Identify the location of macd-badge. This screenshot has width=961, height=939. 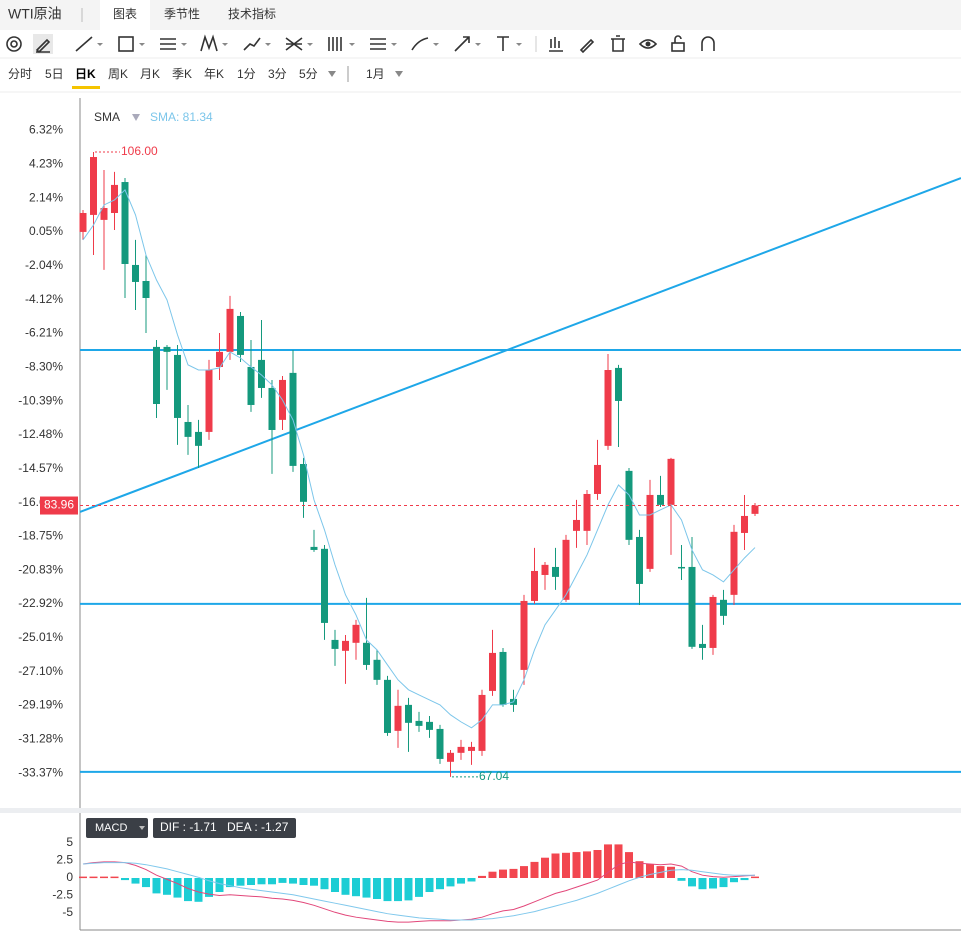
(117, 828).